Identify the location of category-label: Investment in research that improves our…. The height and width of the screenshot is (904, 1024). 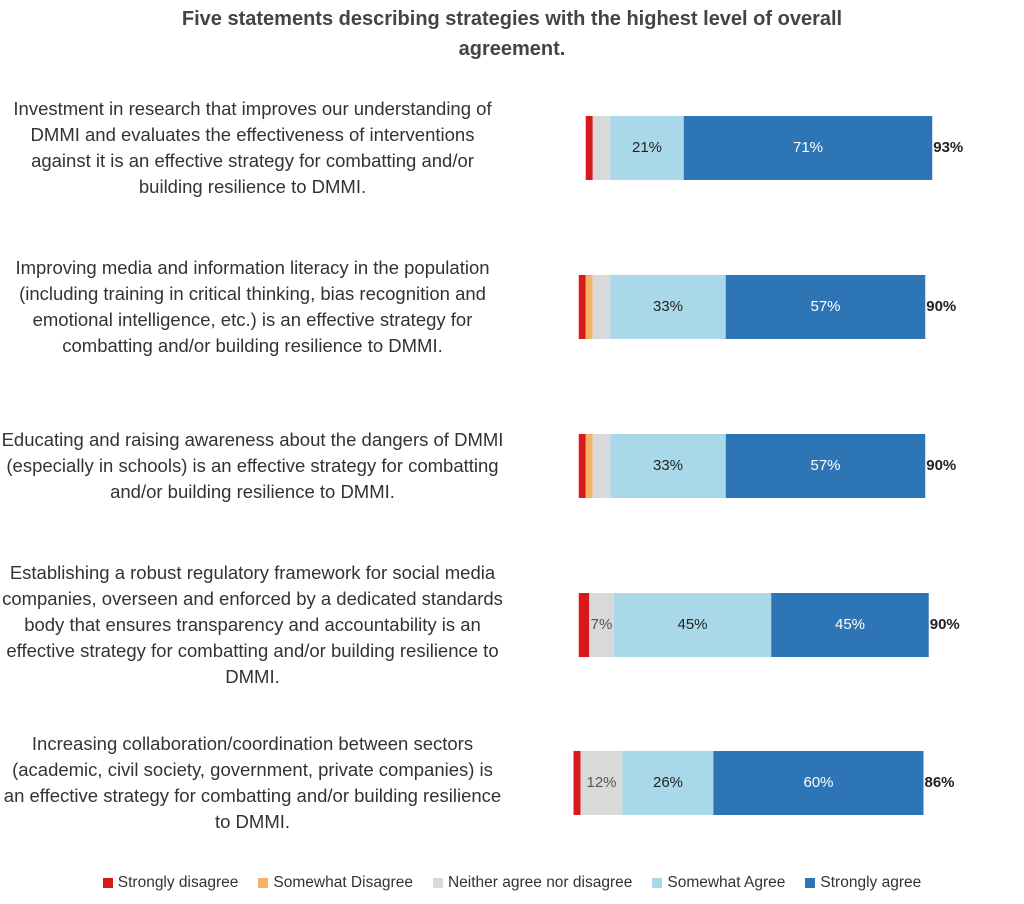
(252, 147).